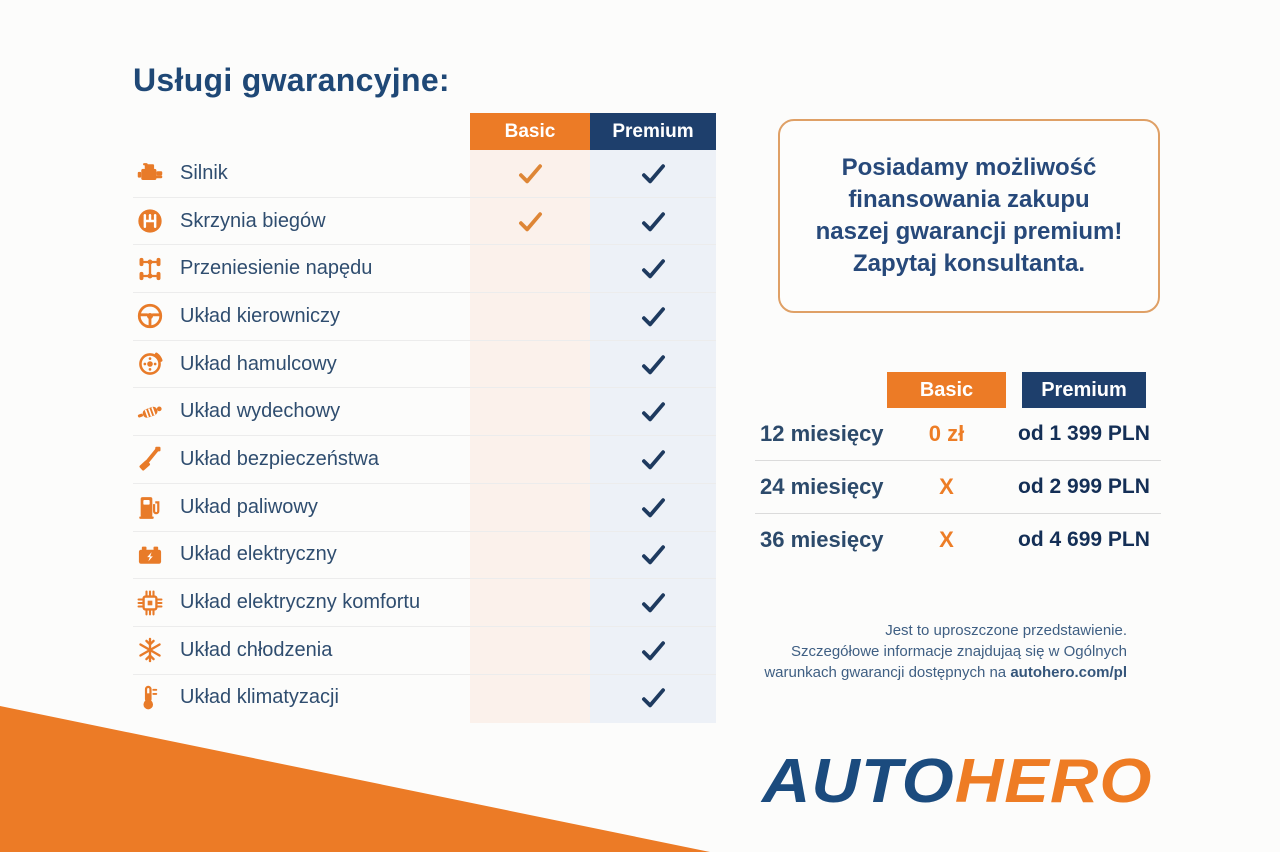  I want to click on service-row: Układ hamulcowy, so click(424, 365).